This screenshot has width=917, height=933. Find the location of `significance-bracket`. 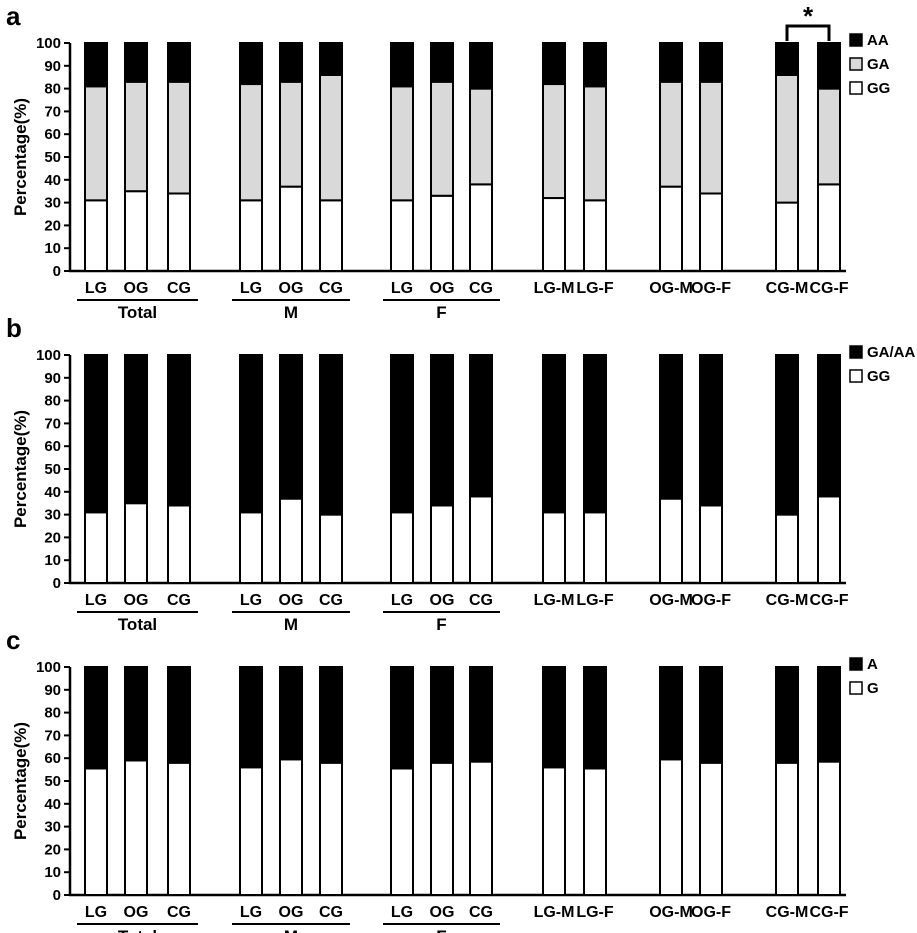

significance-bracket is located at coordinates (808, 32).